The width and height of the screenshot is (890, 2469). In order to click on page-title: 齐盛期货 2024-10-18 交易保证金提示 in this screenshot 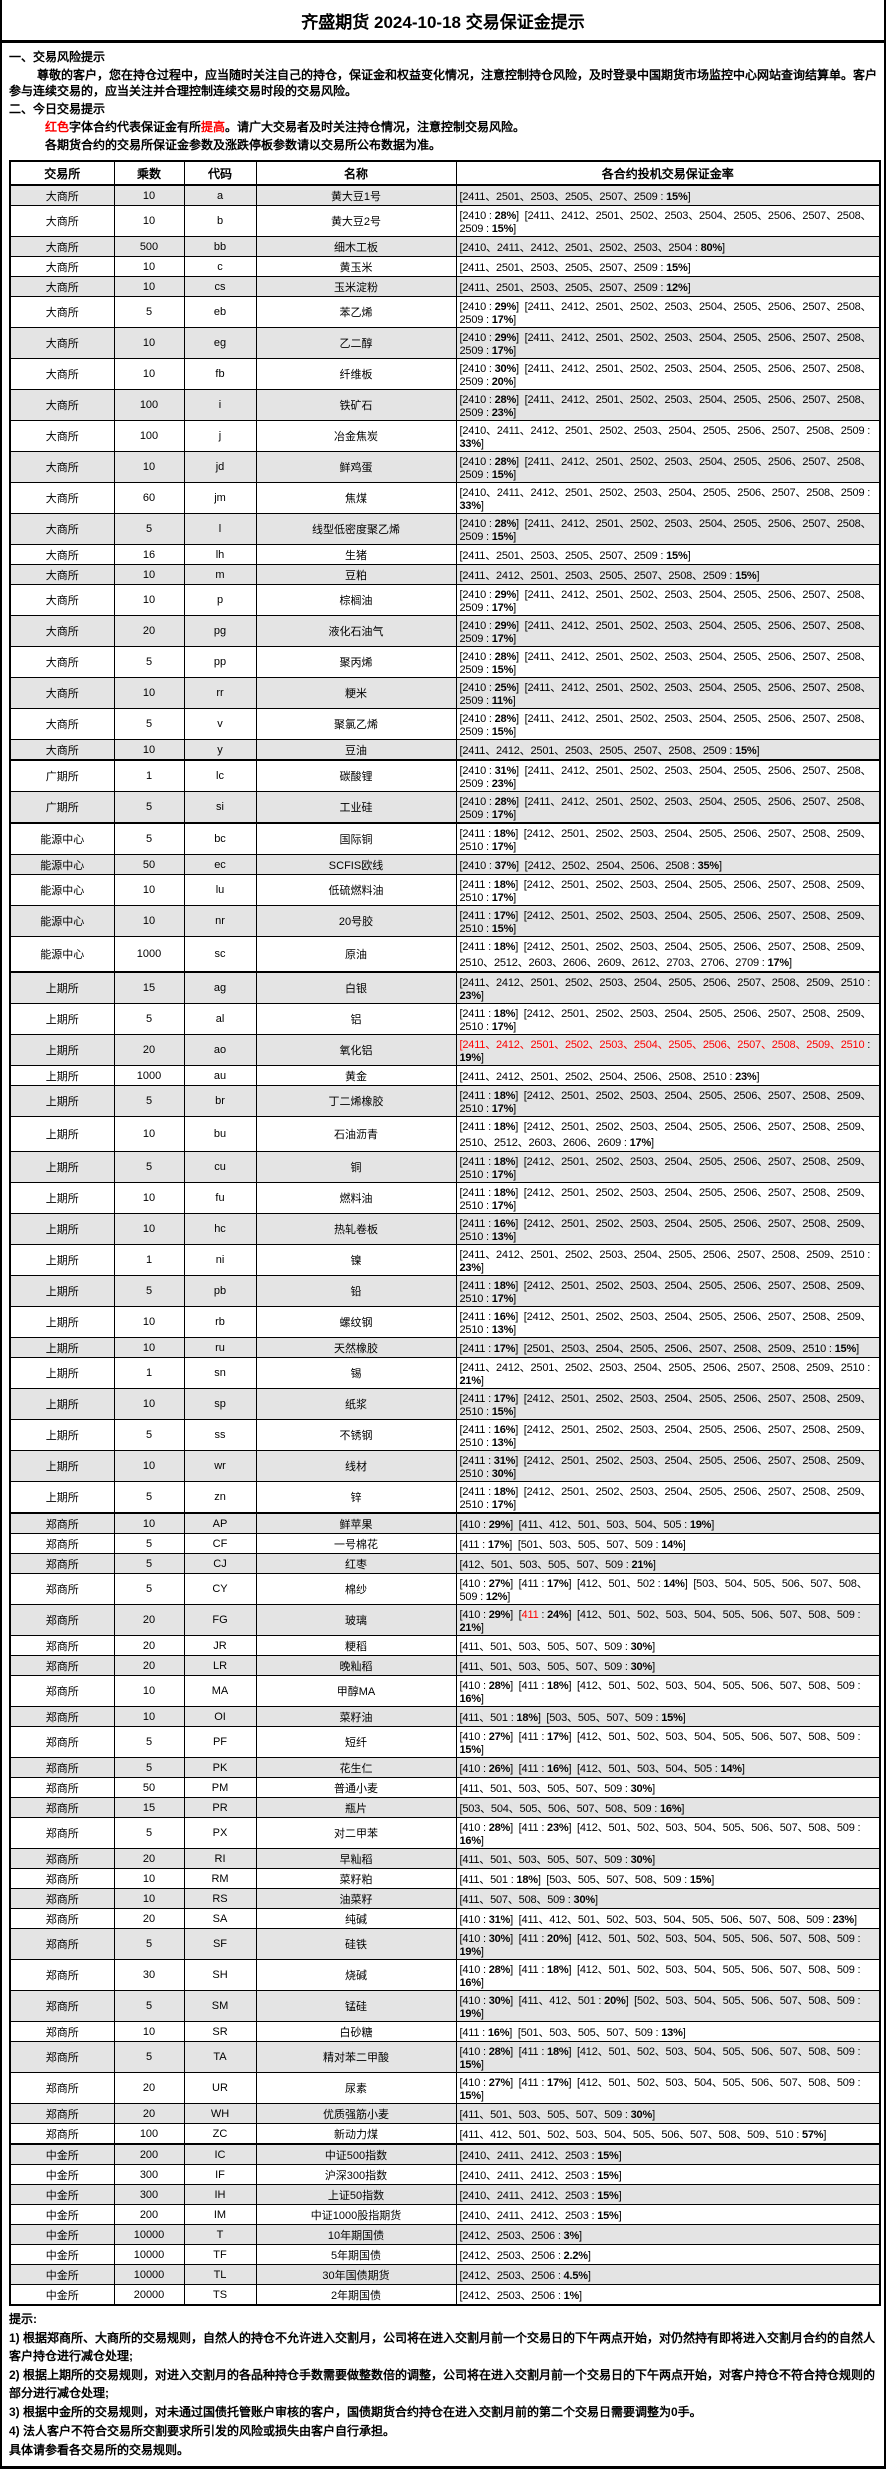, I will do `click(443, 21)`.